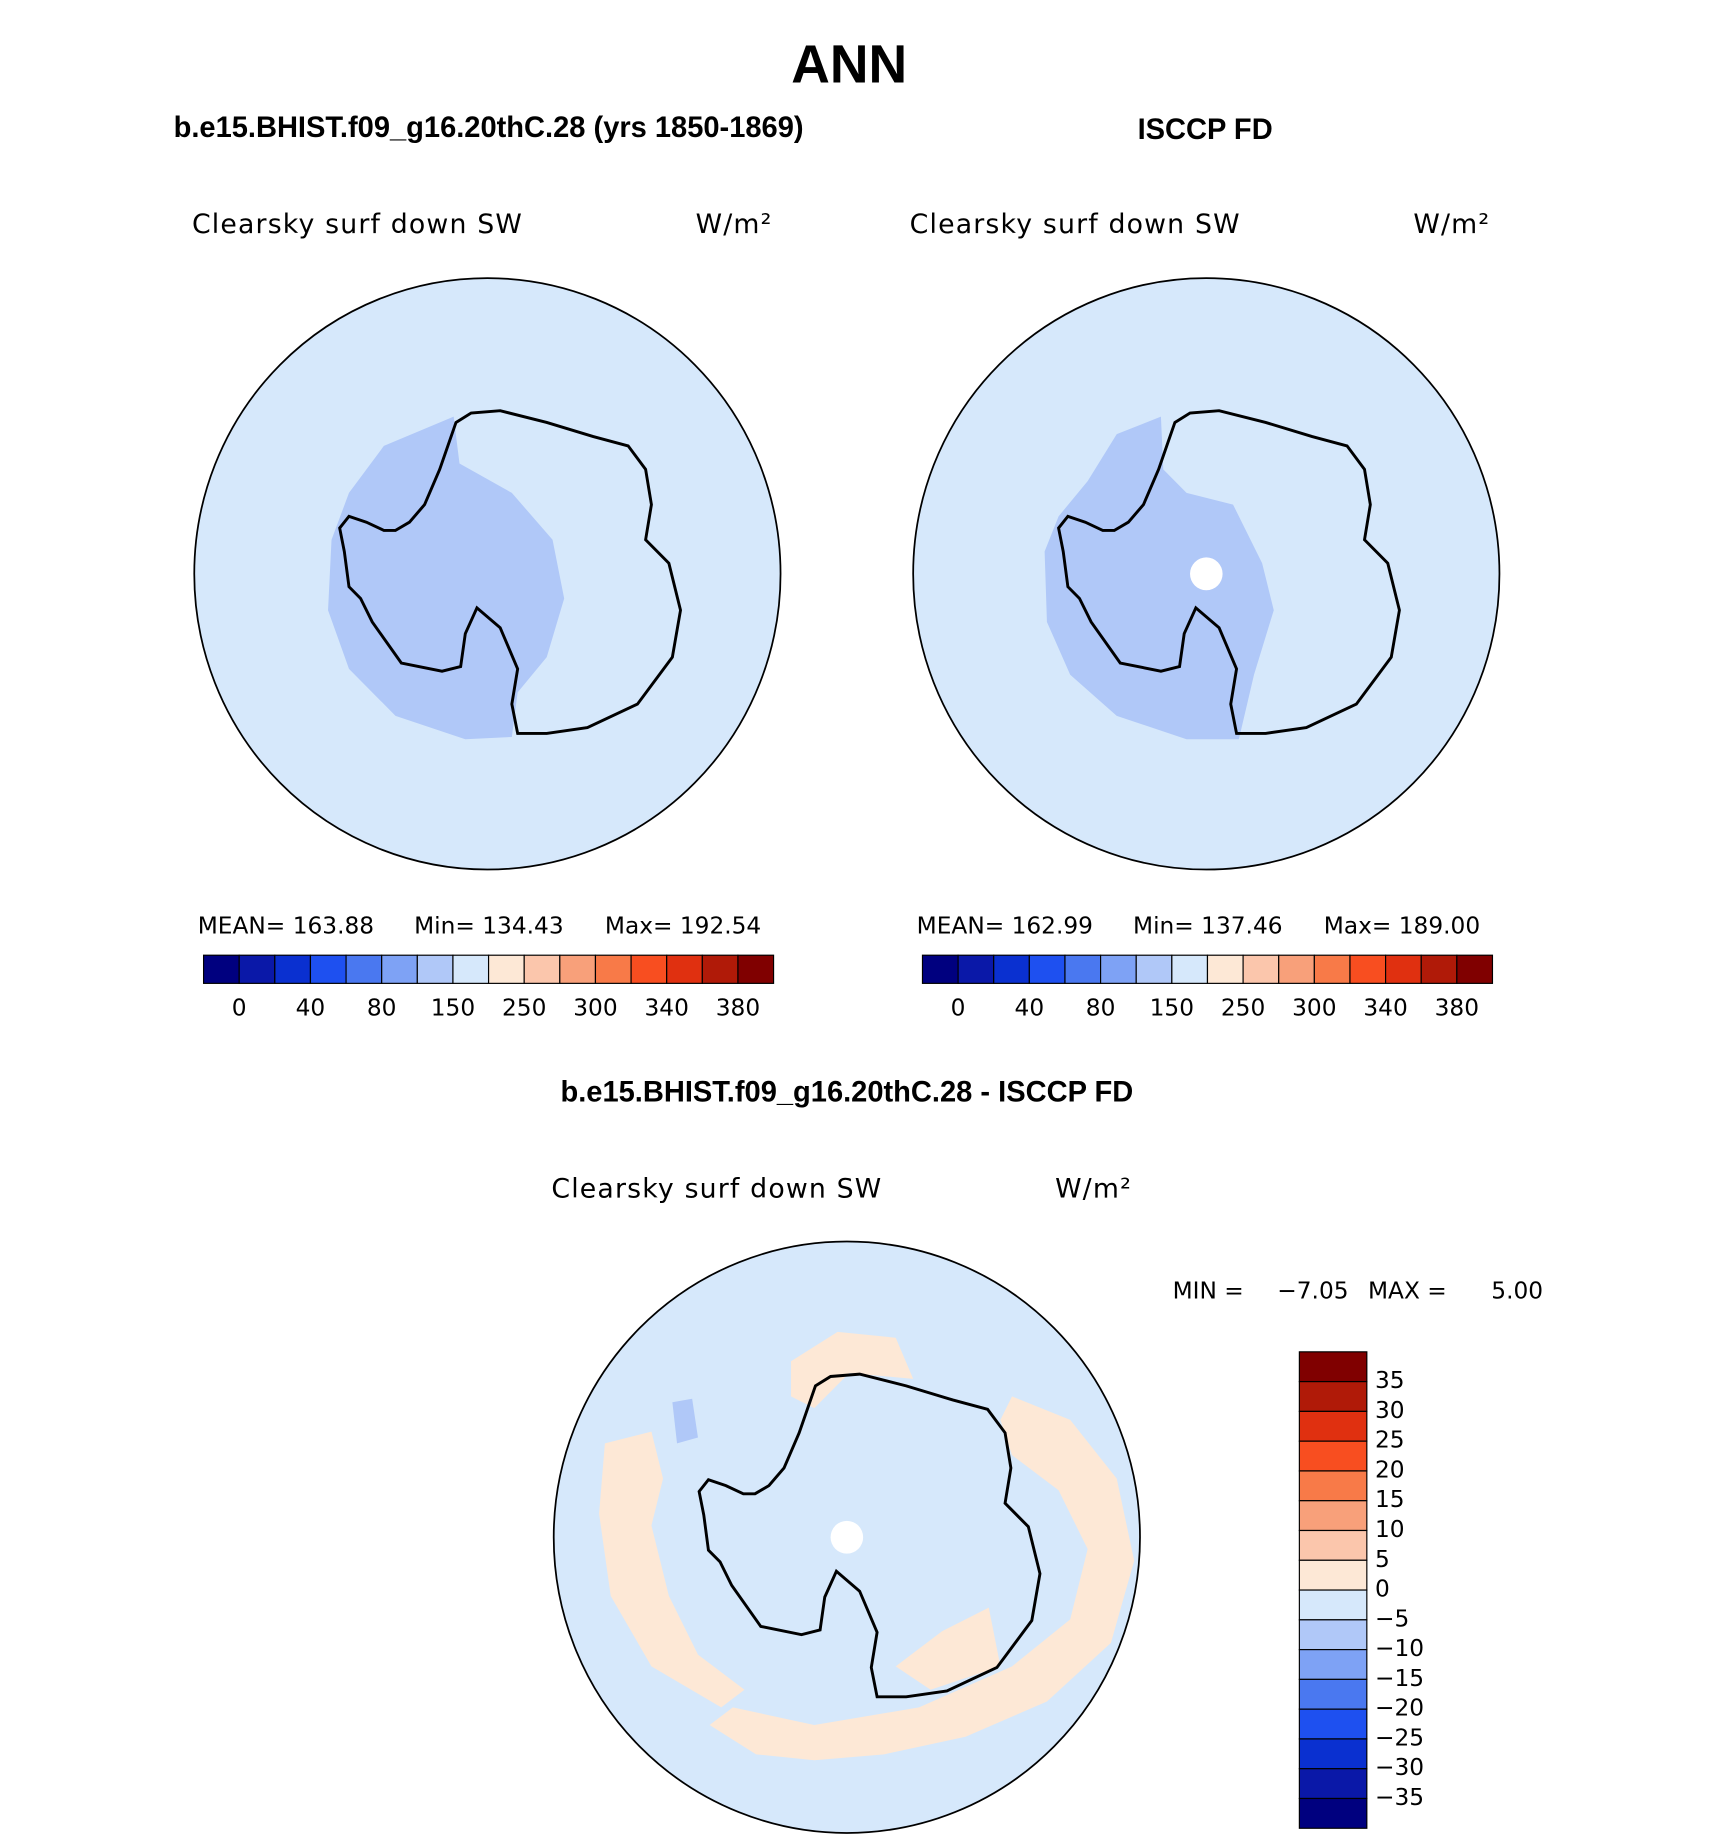 The width and height of the screenshot is (1710, 1840). What do you see at coordinates (1392, 1618) in the screenshot?
I see `colorbar-label: −5` at bounding box center [1392, 1618].